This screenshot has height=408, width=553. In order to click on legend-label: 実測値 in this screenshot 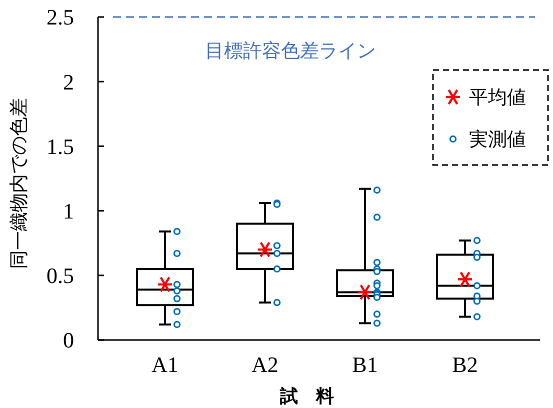, I will do `click(497, 139)`.